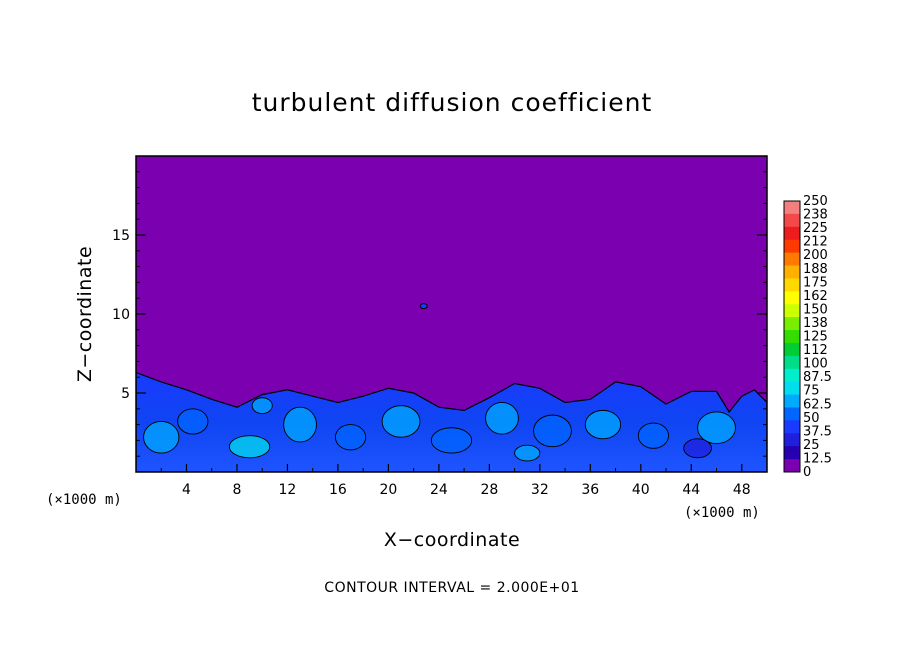  What do you see at coordinates (338, 490) in the screenshot?
I see `x-tick-label: 16` at bounding box center [338, 490].